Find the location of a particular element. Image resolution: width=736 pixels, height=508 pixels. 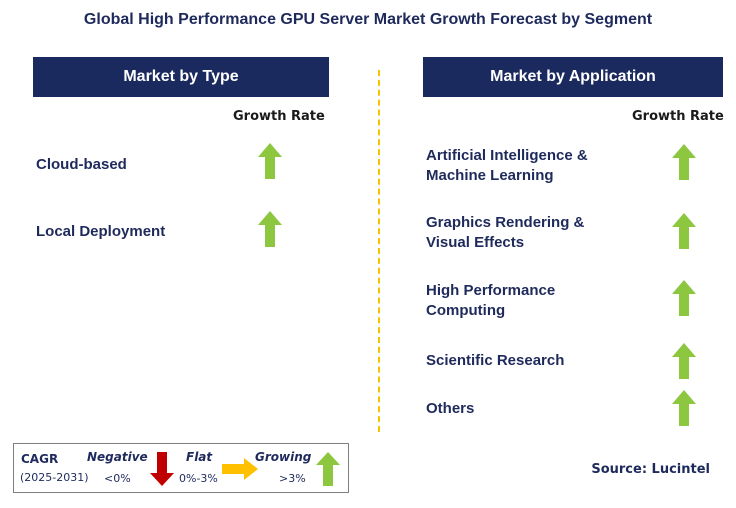

segment-graphics-rendering: Graphics Rendering & Visual Effects is located at coordinates (505, 233).